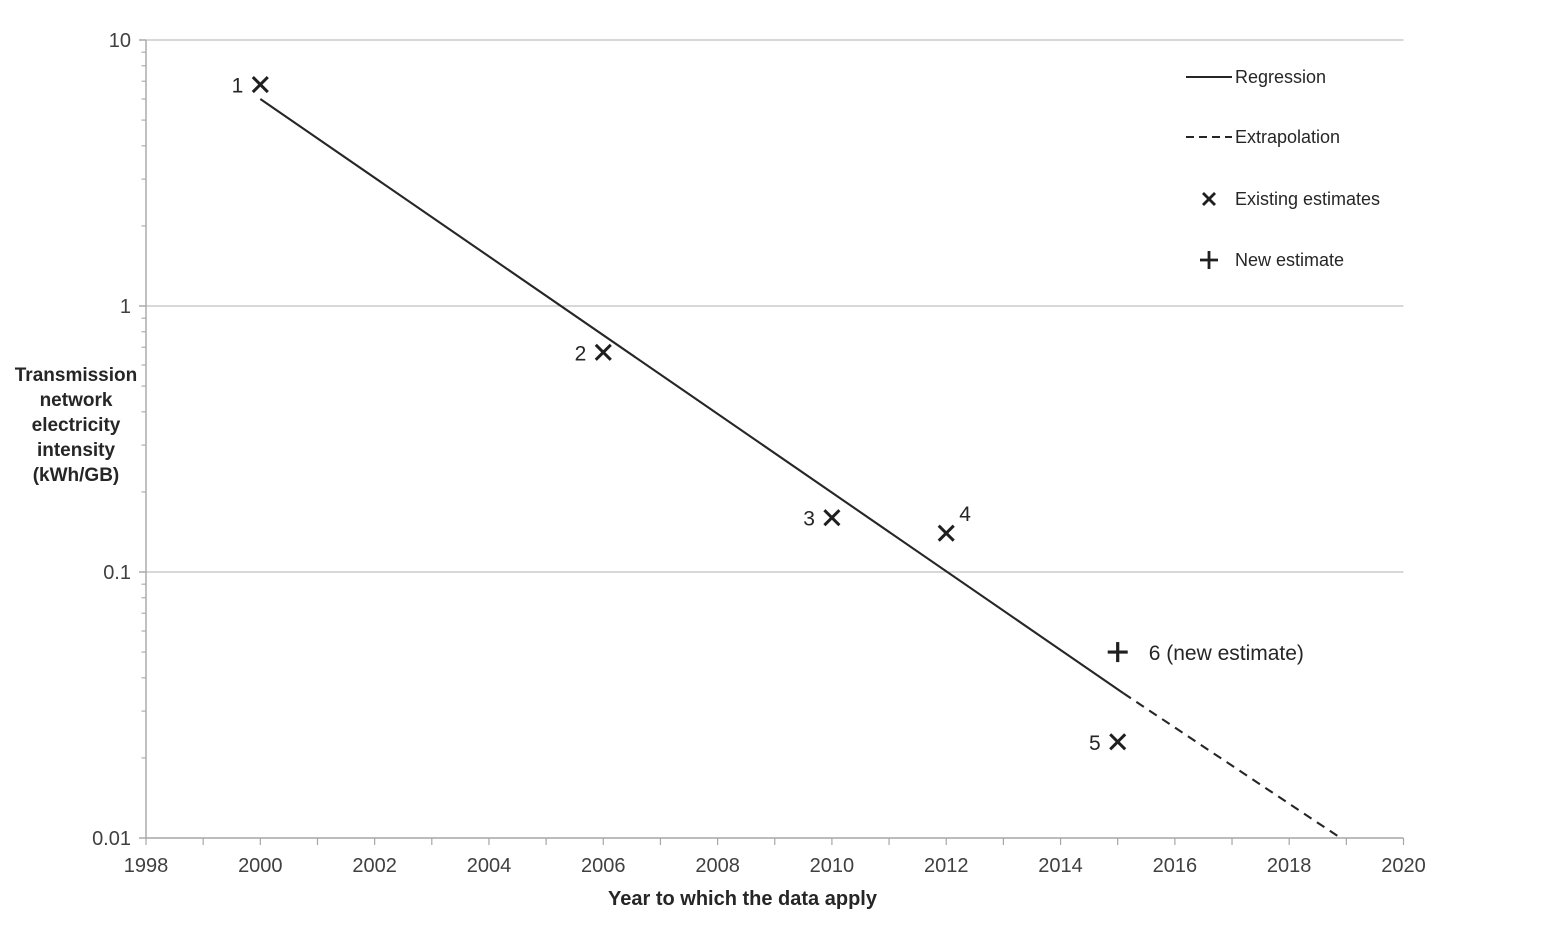 The height and width of the screenshot is (932, 1546). What do you see at coordinates (238, 86) in the screenshot?
I see `point-label-1: 1` at bounding box center [238, 86].